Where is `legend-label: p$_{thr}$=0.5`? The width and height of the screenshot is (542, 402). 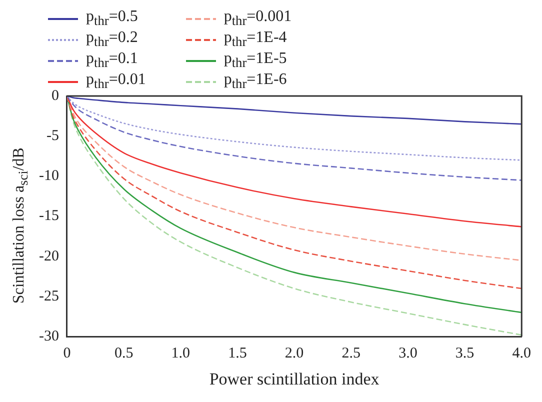
legend-label: p$_{thr}$=0.5 is located at coordinates (112, 19).